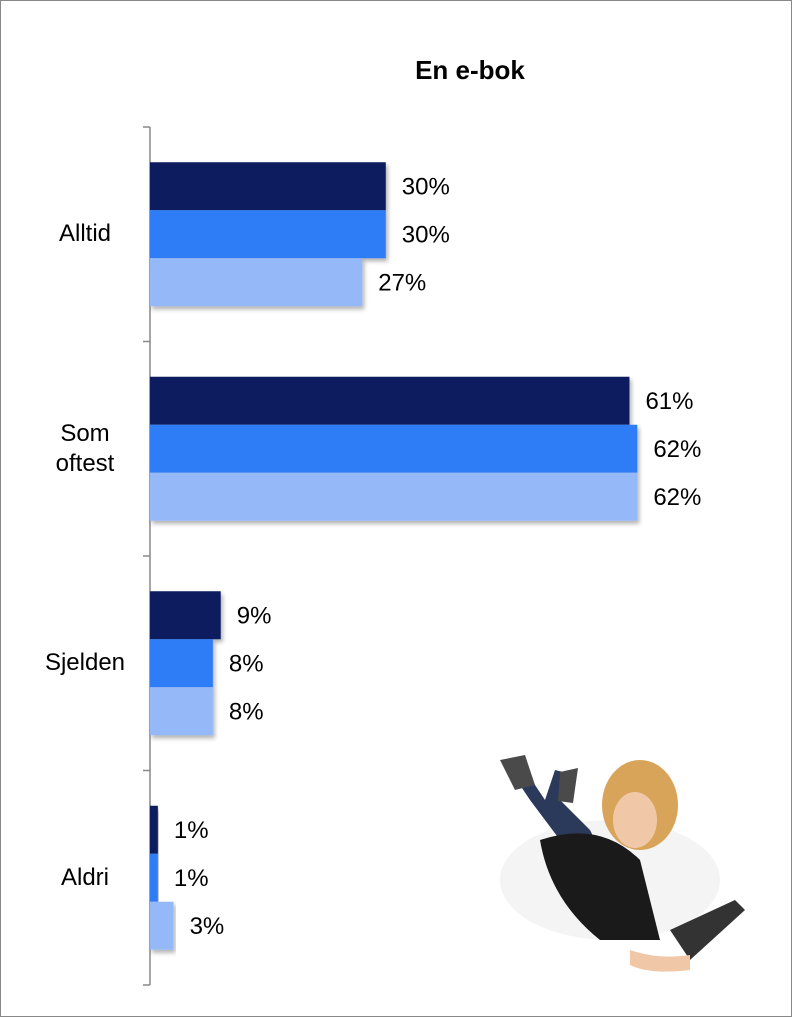 The width and height of the screenshot is (792, 1017). I want to click on y-tick-label-box: Som oftest, so click(85, 448).